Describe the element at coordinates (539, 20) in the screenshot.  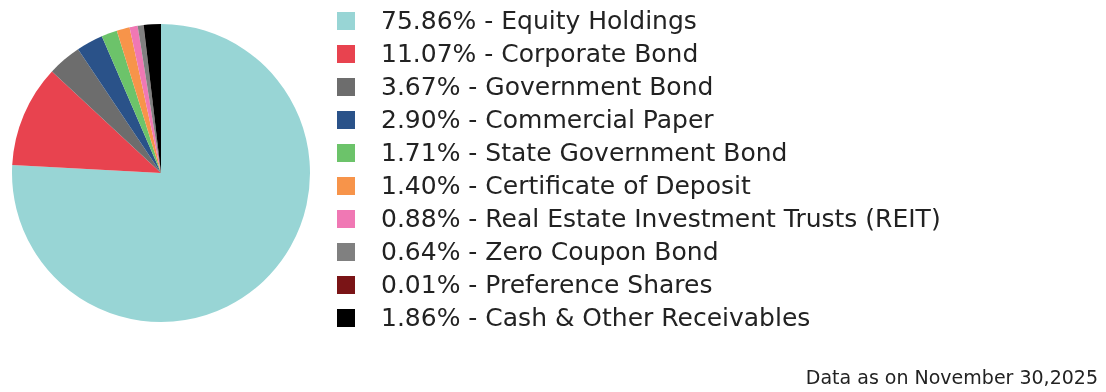
I see `legend-label: 75.86% - Equity Holdings` at that location.